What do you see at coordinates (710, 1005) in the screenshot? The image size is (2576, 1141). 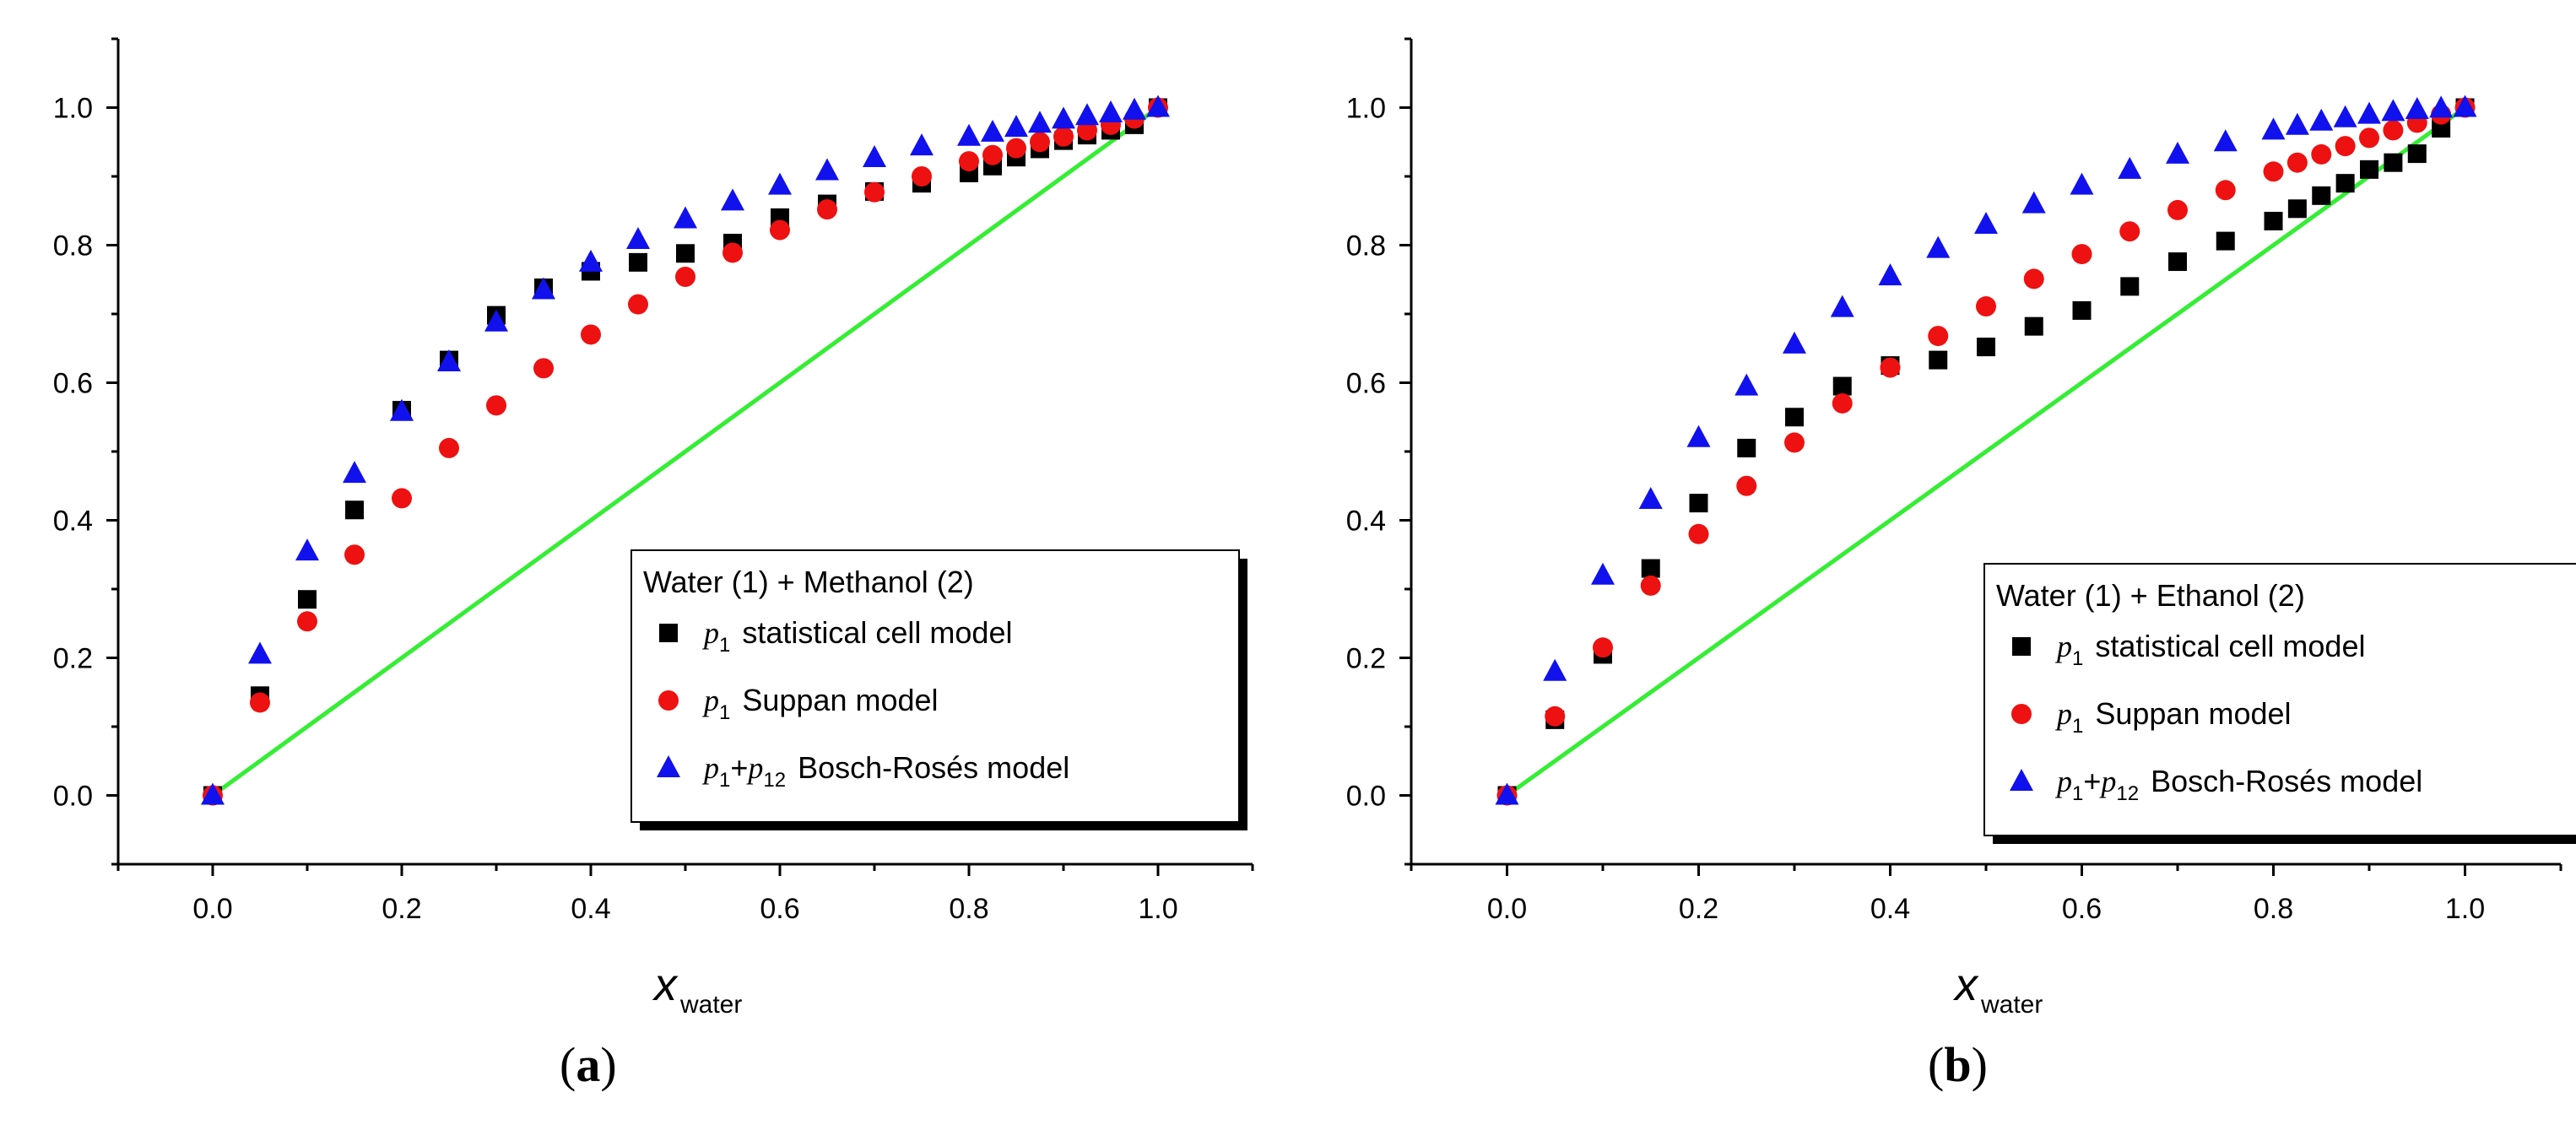 I see `x-axis-label-sub: water` at bounding box center [710, 1005].